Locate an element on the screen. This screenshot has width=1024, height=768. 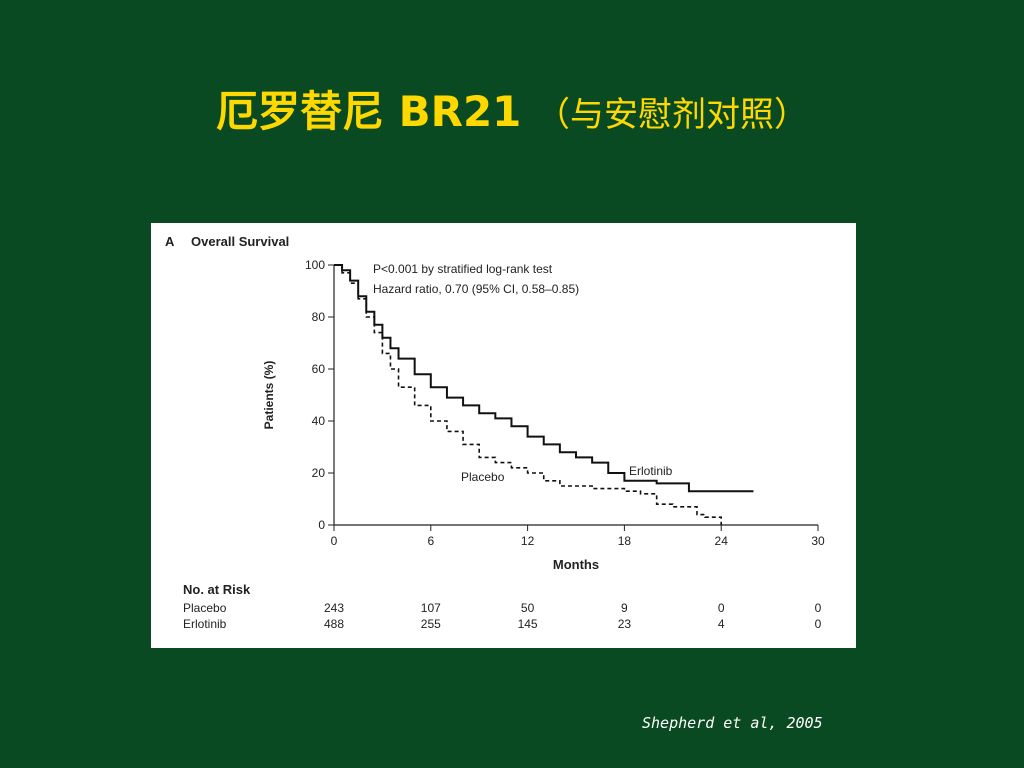
x-tick-label: 0 is located at coordinates (334, 541).